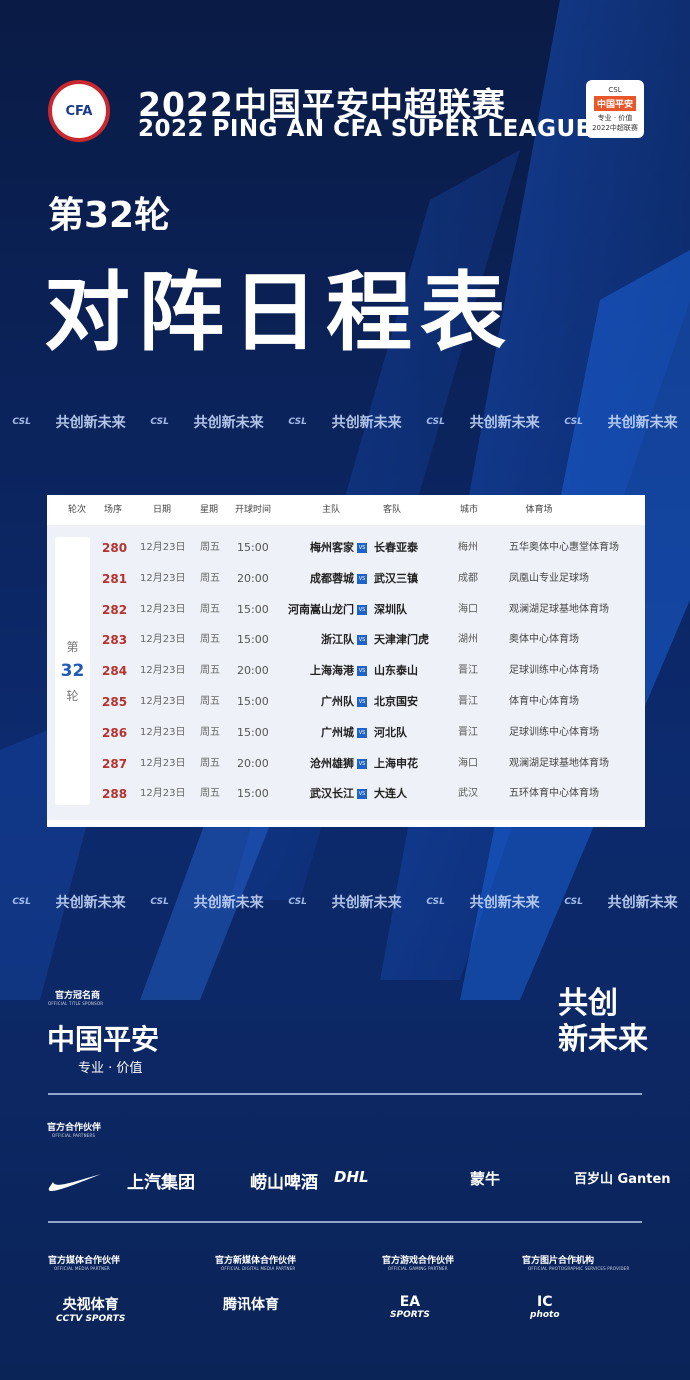 This screenshot has width=690, height=1380. What do you see at coordinates (337, 640) in the screenshot?
I see `home-team: 浙江队` at bounding box center [337, 640].